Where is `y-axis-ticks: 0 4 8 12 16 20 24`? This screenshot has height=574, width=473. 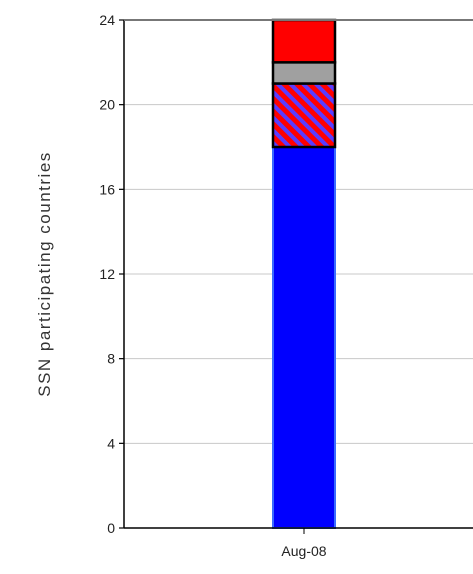 y-axis-ticks: 0 4 8 12 16 20 24 is located at coordinates (111, 274).